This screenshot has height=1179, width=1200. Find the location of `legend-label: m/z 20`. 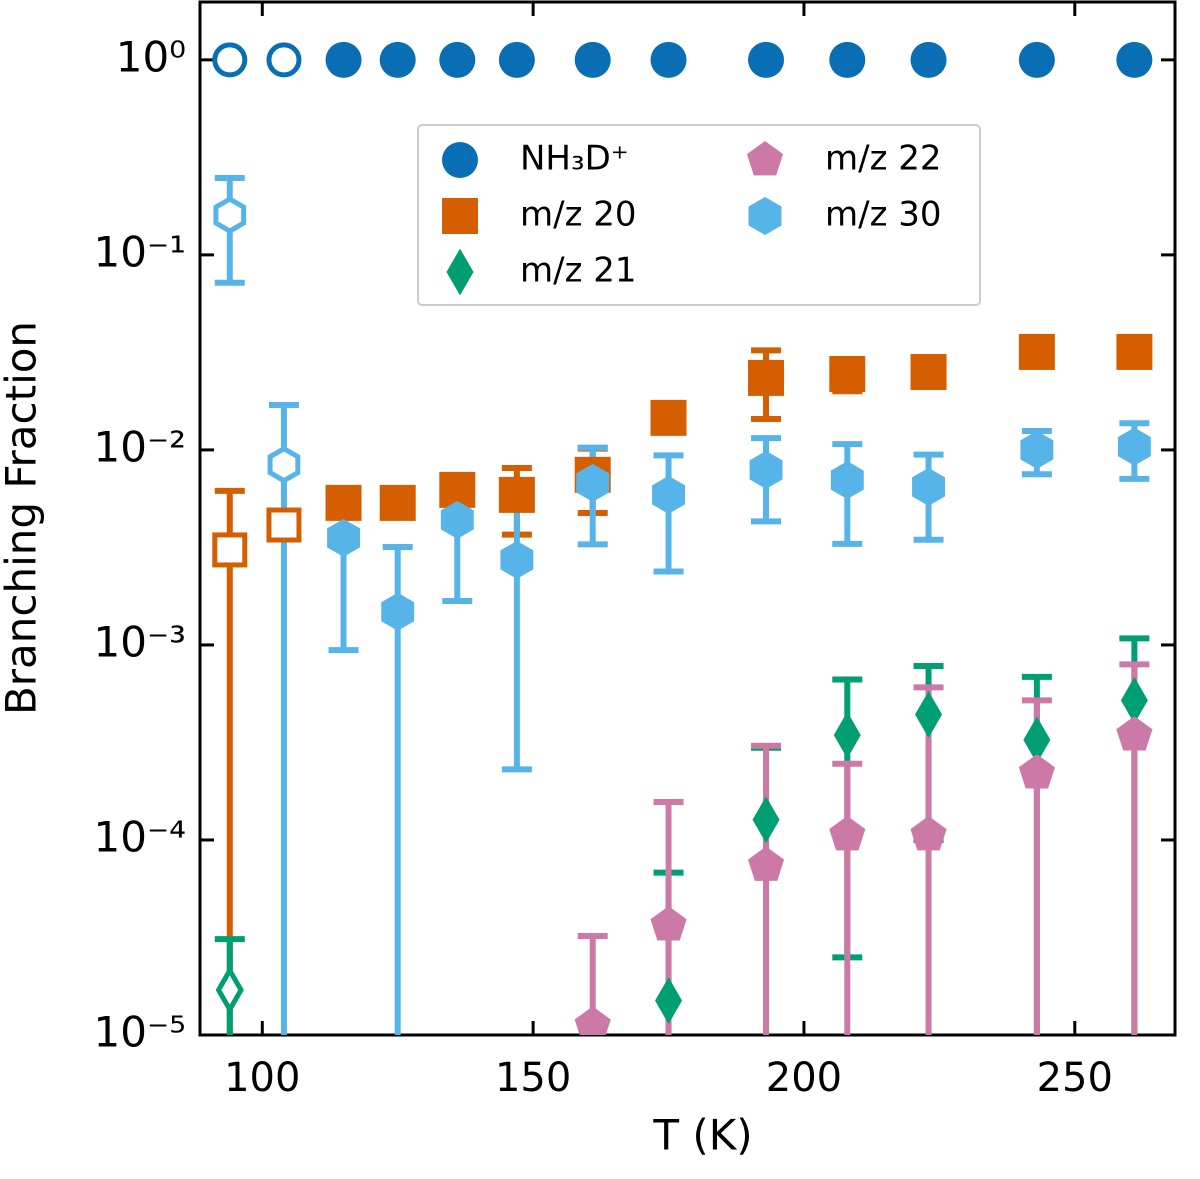

legend-label: m/z 20 is located at coordinates (578, 215).